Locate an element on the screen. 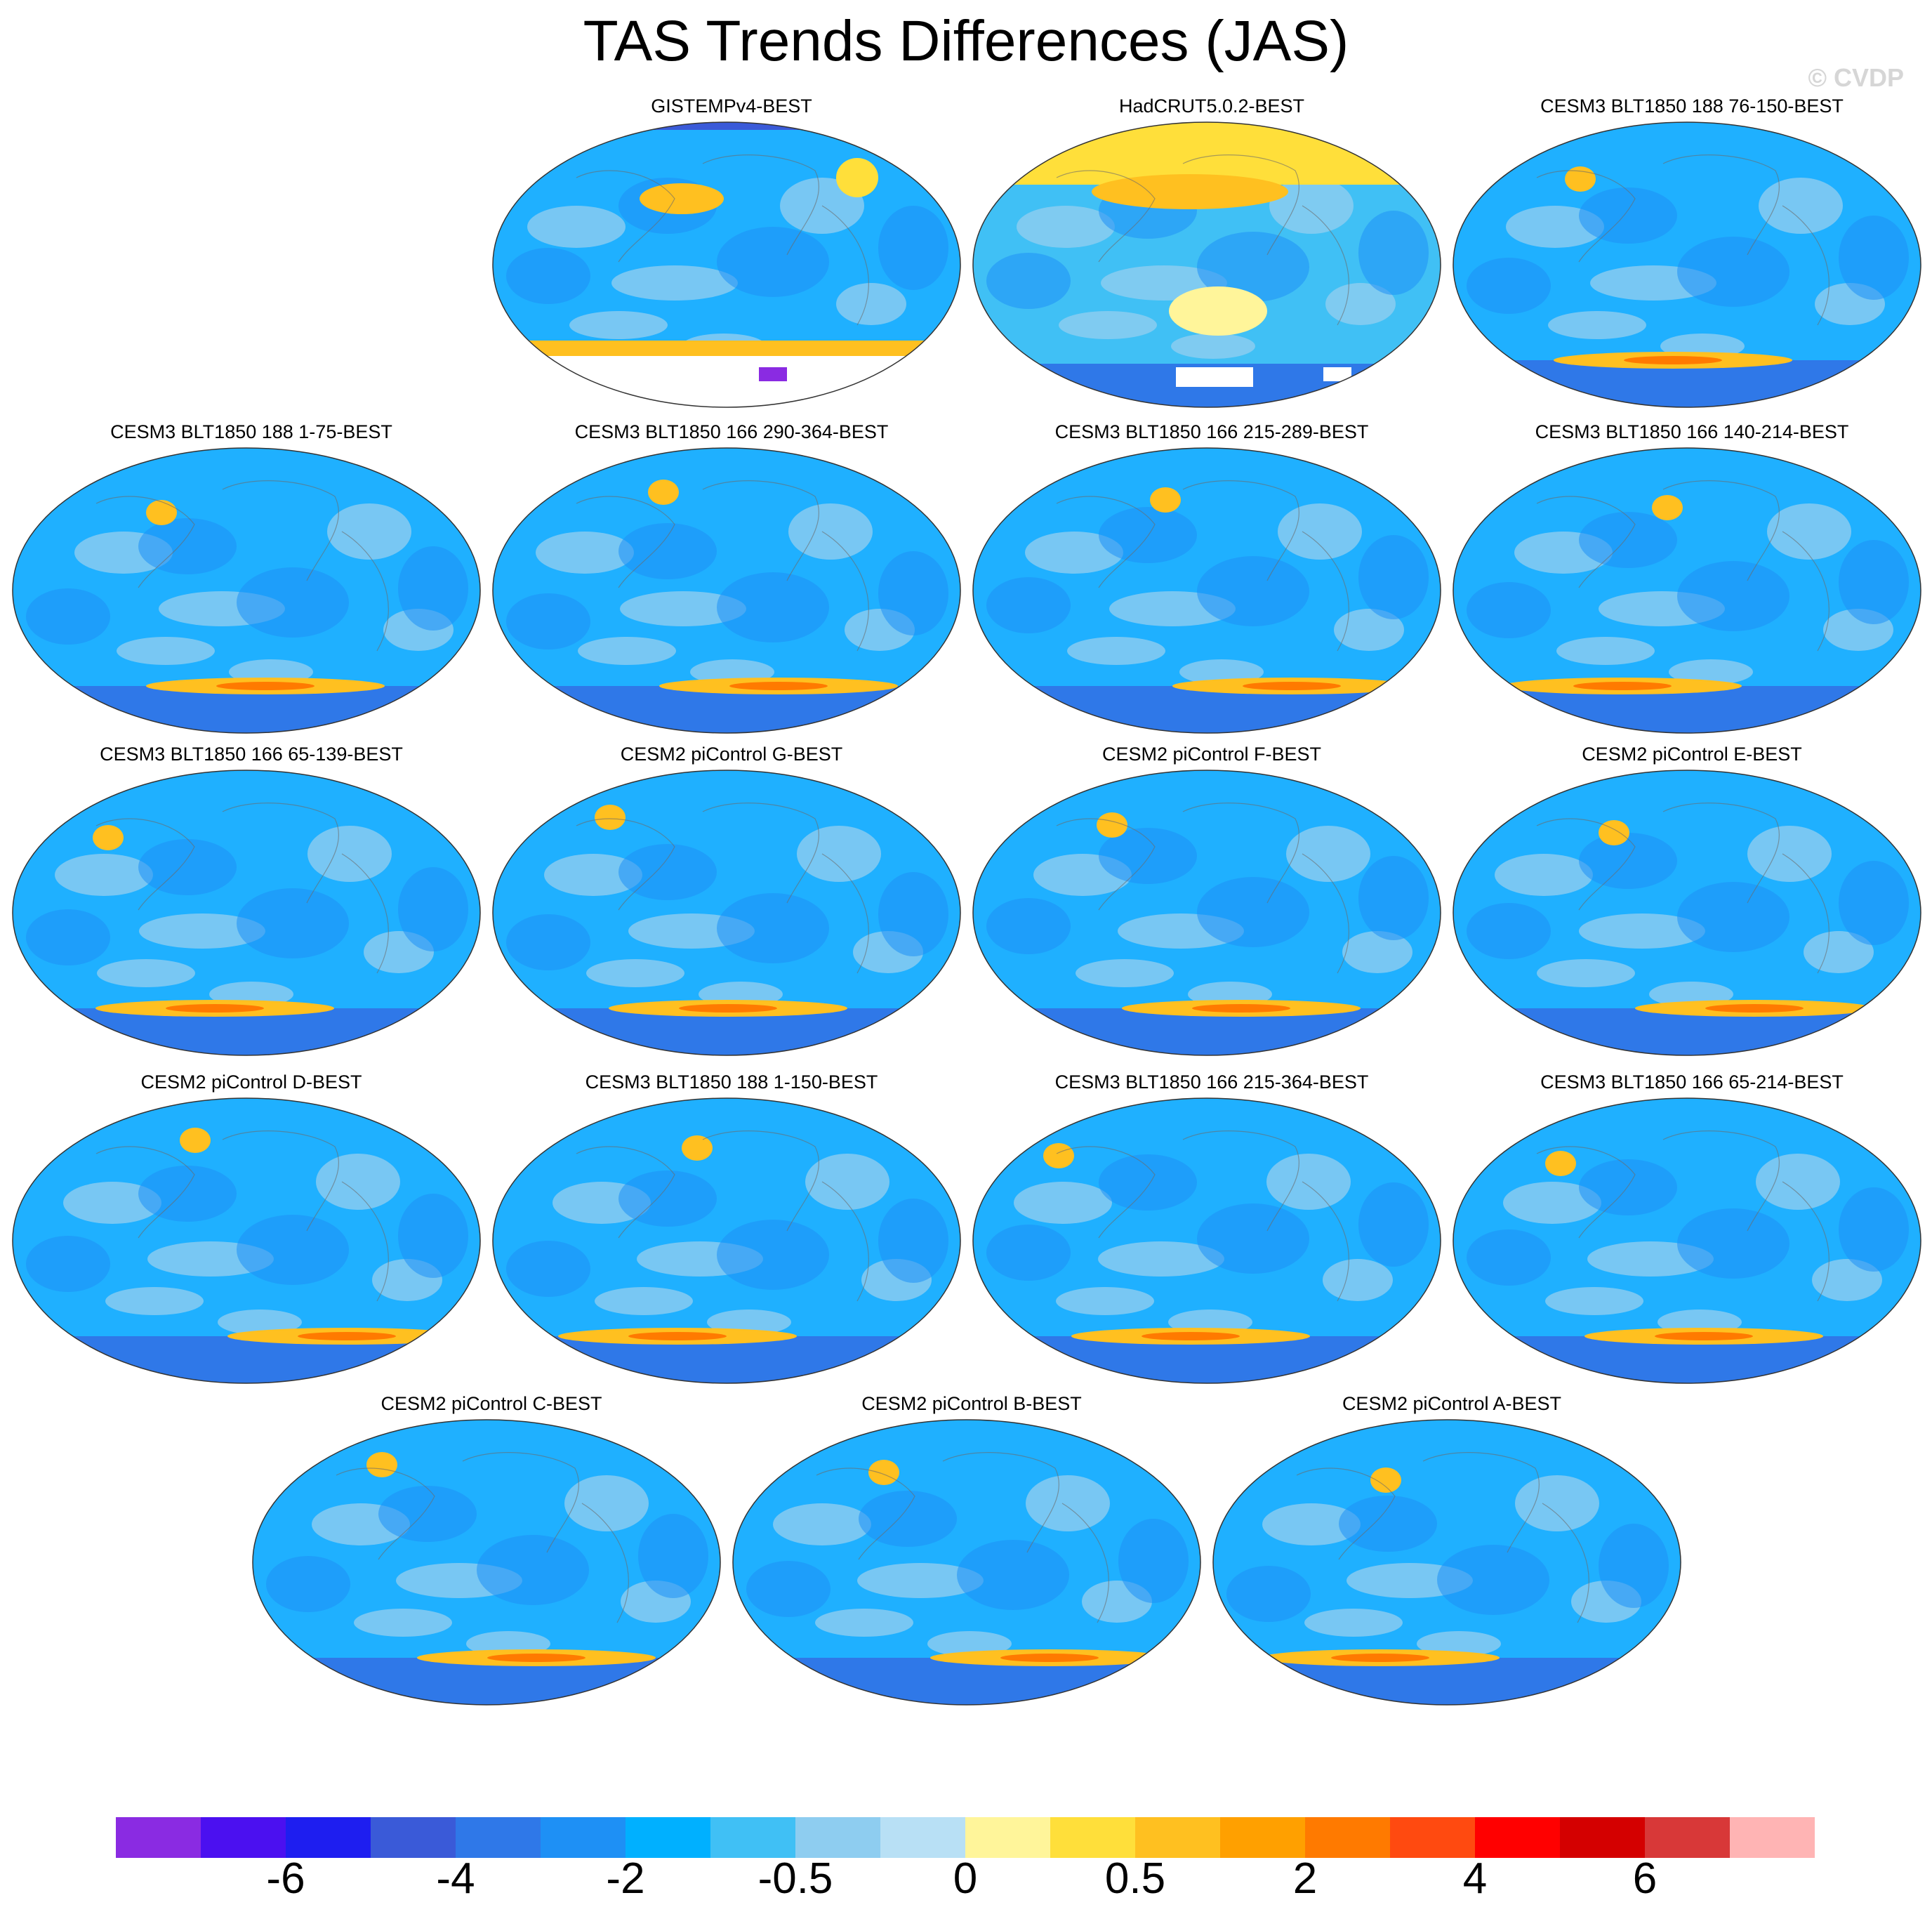  map-panel: CESM3 BLT1850 166 215-364-BEST is located at coordinates (1212, 1236).